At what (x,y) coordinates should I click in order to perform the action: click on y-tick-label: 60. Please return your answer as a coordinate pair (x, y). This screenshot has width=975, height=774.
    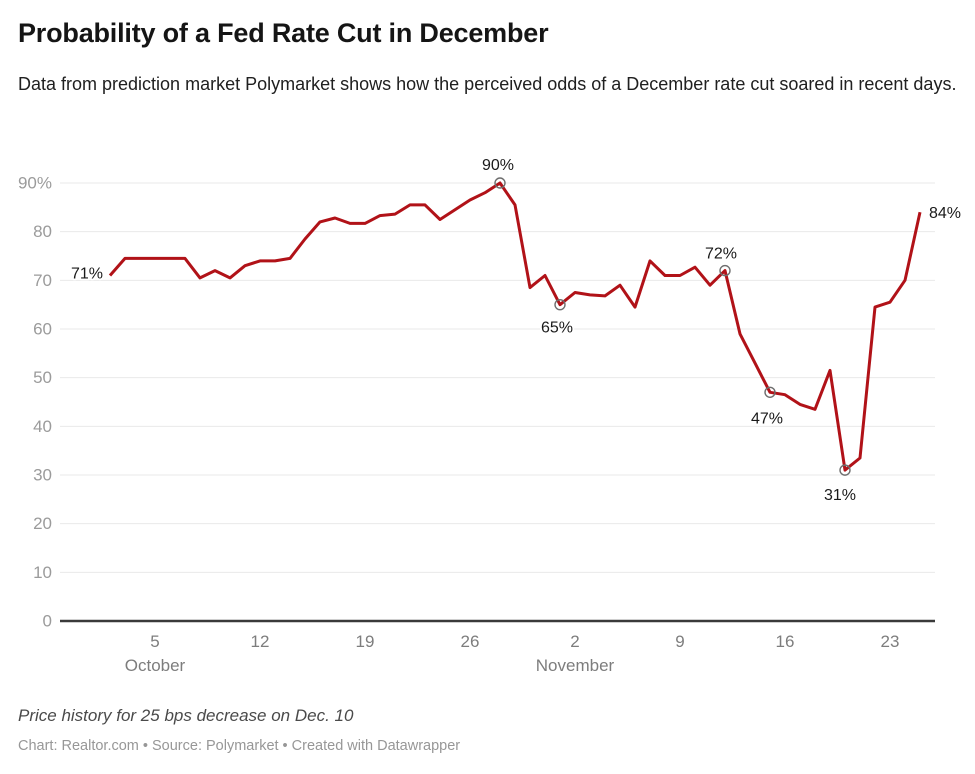
    Looking at the image, I should click on (42, 328).